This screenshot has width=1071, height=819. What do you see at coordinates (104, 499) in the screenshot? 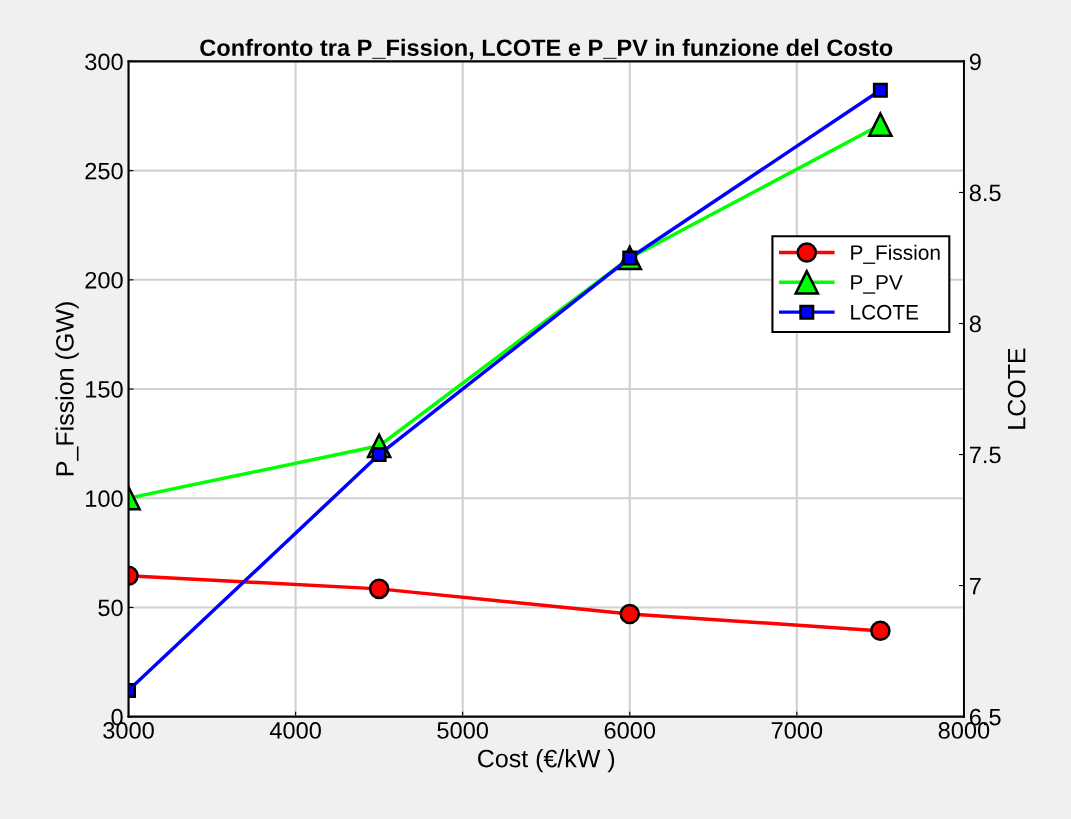
I see `y-tick-label: 100` at bounding box center [104, 499].